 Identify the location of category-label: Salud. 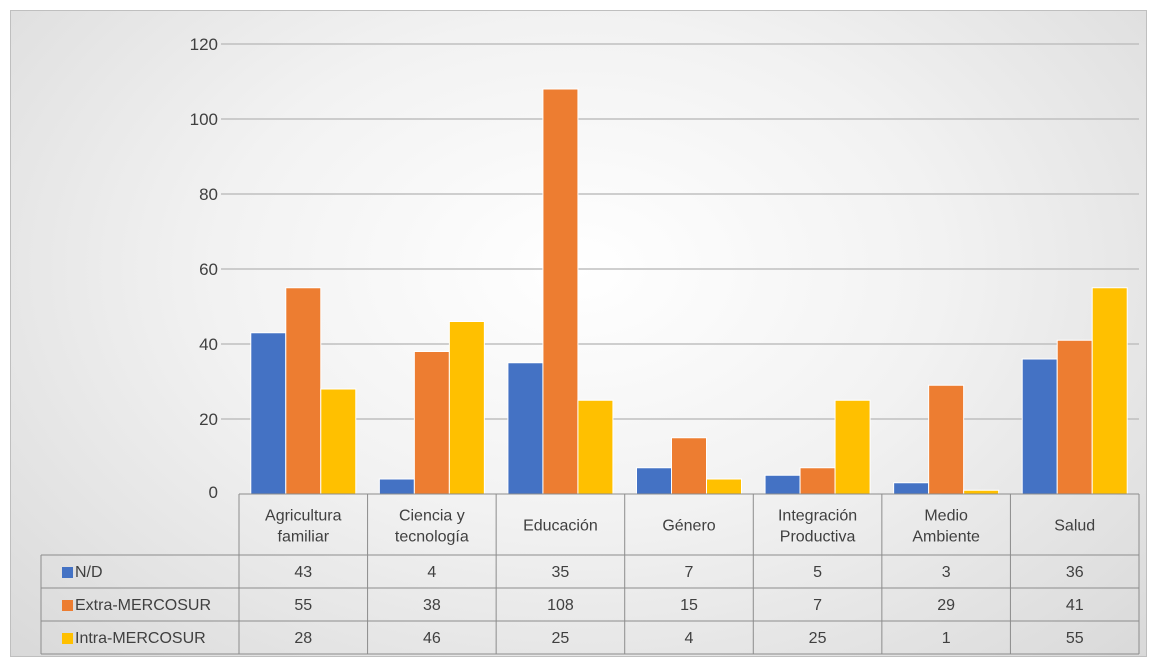
(1074, 526).